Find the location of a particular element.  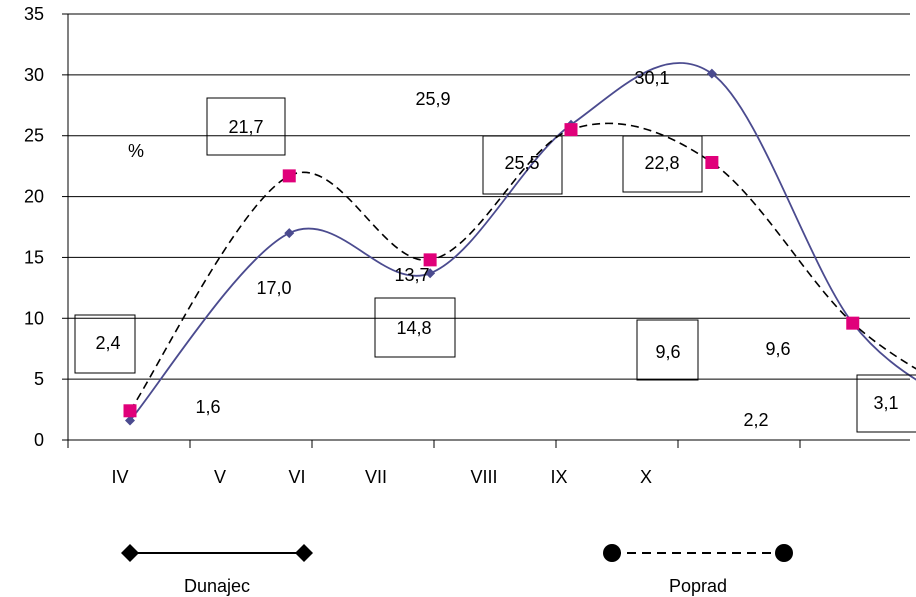

y-axis-tick-labels: 0 5 10 15 20 25 30 35 is located at coordinates (34, 227).